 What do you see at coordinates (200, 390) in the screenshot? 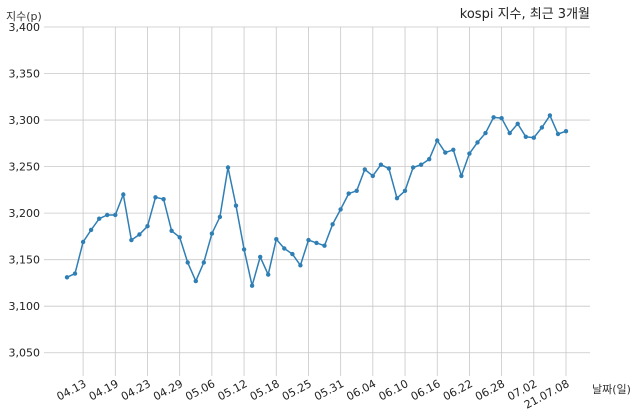
I see `x-tick-label: 05.06` at bounding box center [200, 390].